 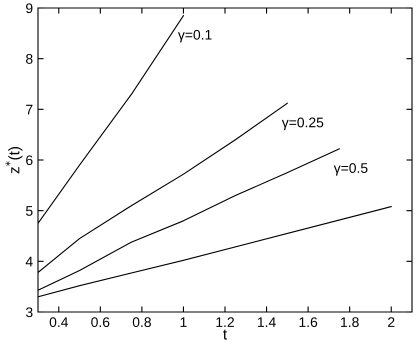 What do you see at coordinates (29, 261) in the screenshot?
I see `y-tick-label: 4` at bounding box center [29, 261].